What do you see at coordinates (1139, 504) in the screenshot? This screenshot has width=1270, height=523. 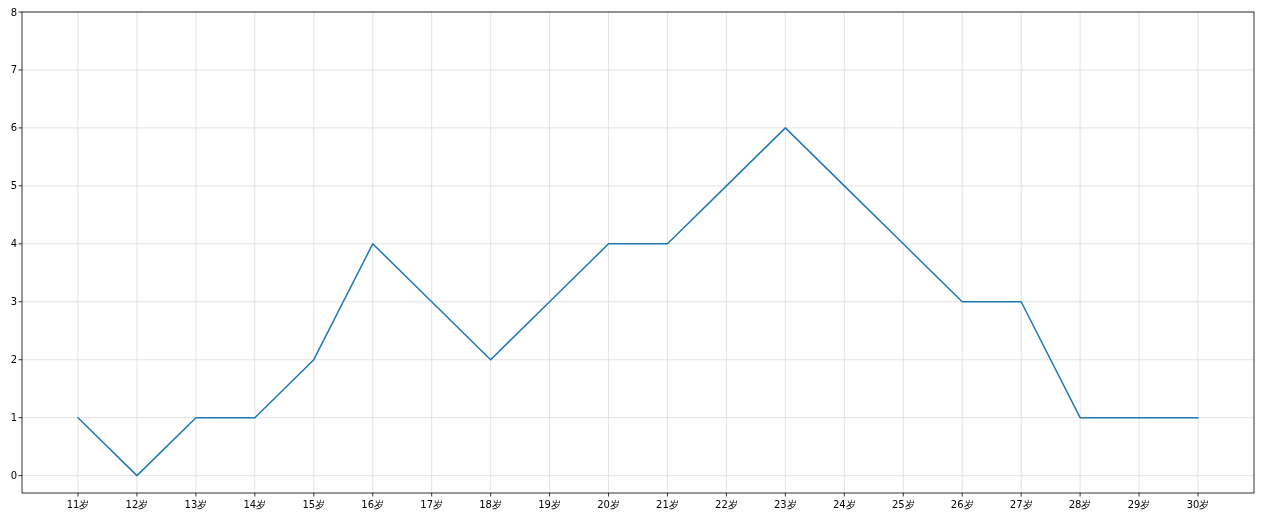 I see `x-tick-label: 29岁` at bounding box center [1139, 504].